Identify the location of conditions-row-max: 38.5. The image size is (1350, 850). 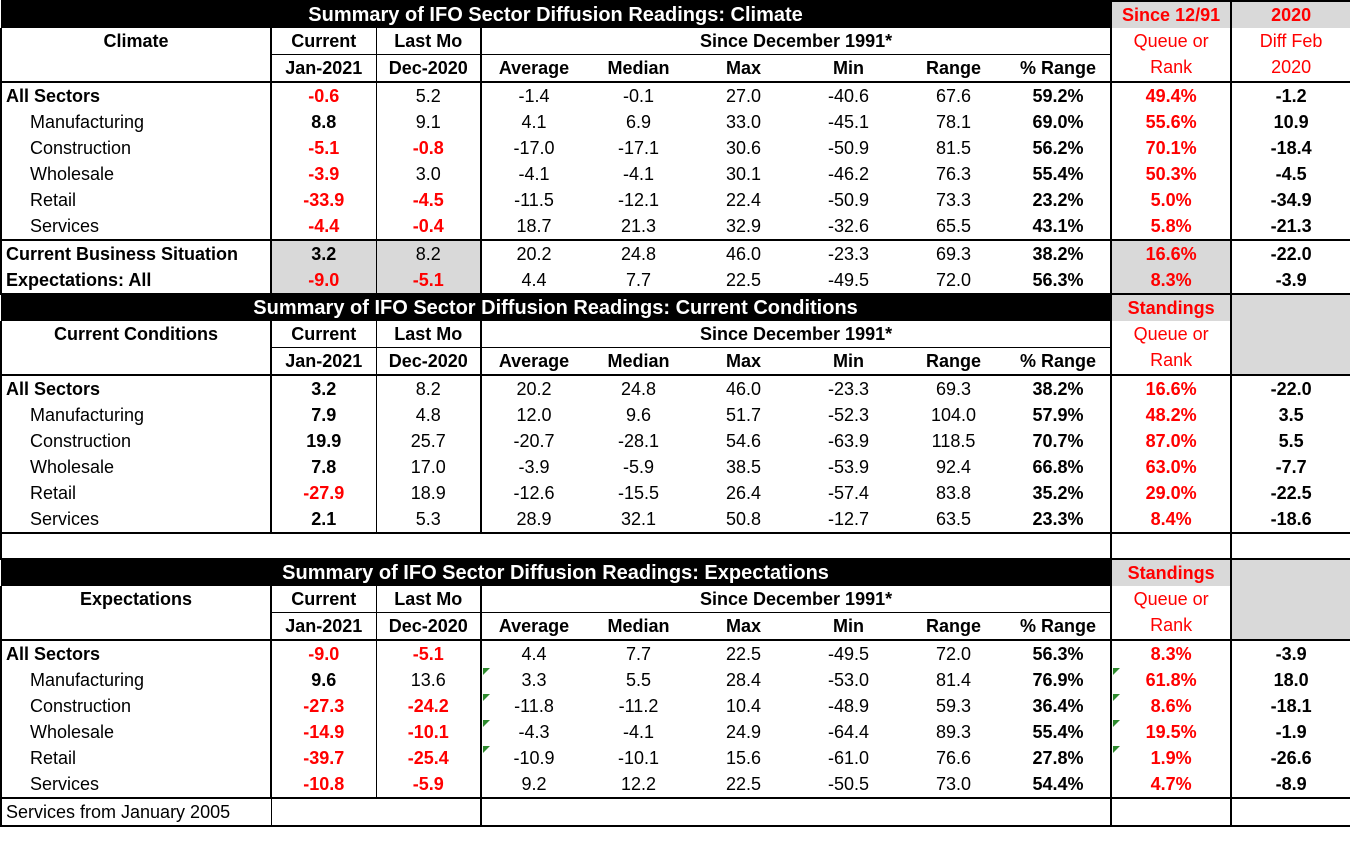
(743, 466).